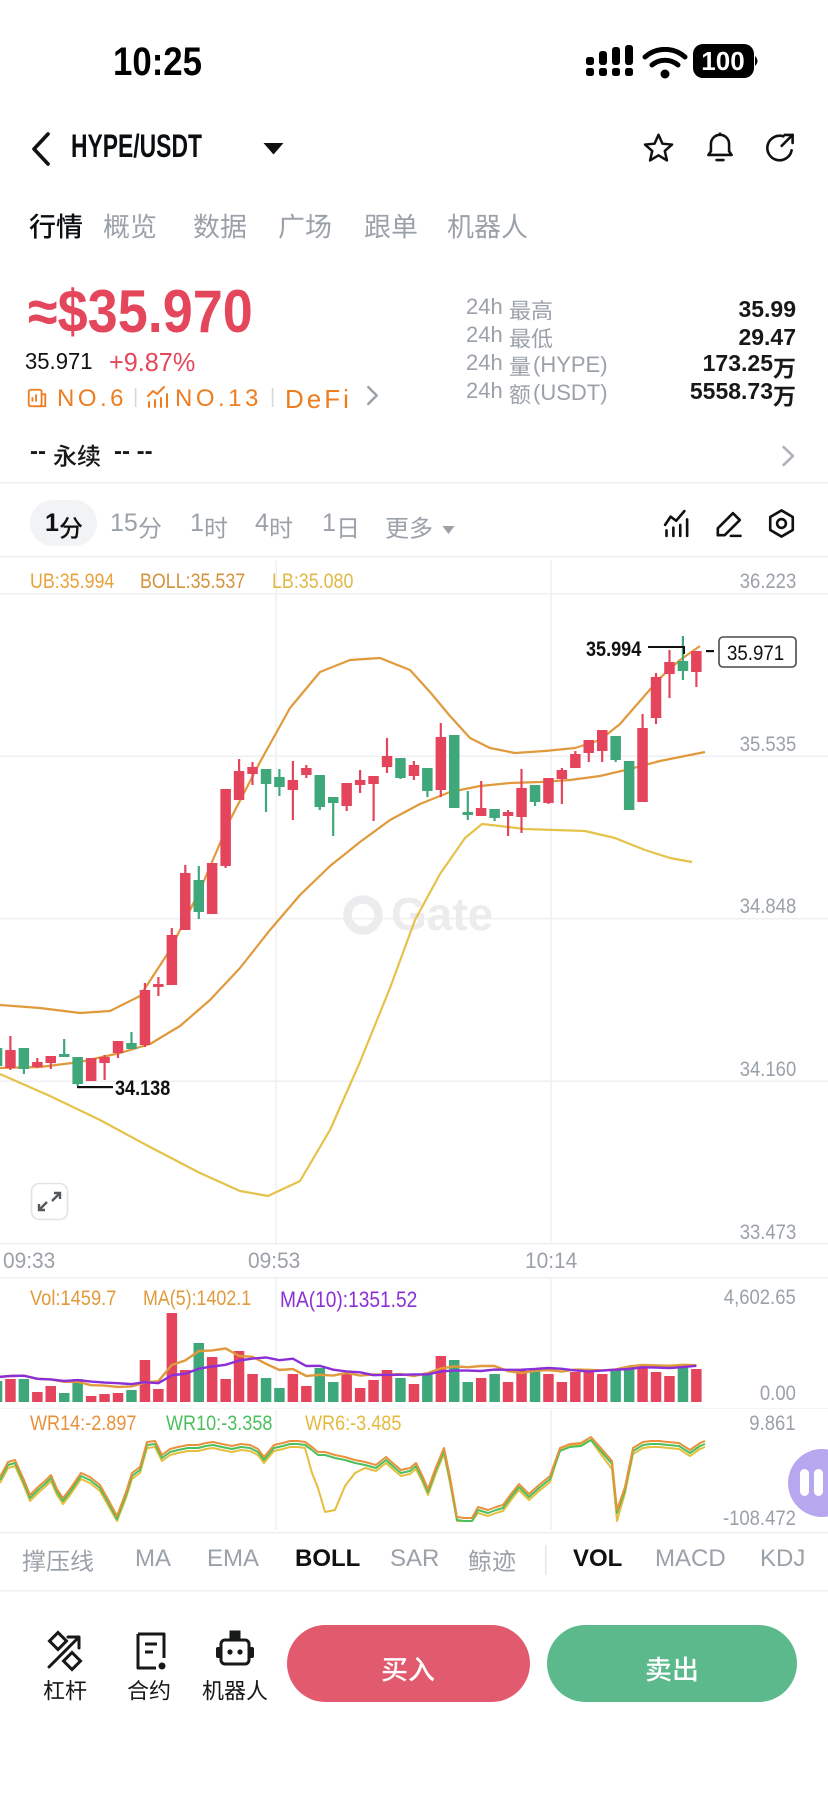 The height and width of the screenshot is (1800, 828). What do you see at coordinates (722, 61) in the screenshot?
I see `svg-text: 100` at bounding box center [722, 61].